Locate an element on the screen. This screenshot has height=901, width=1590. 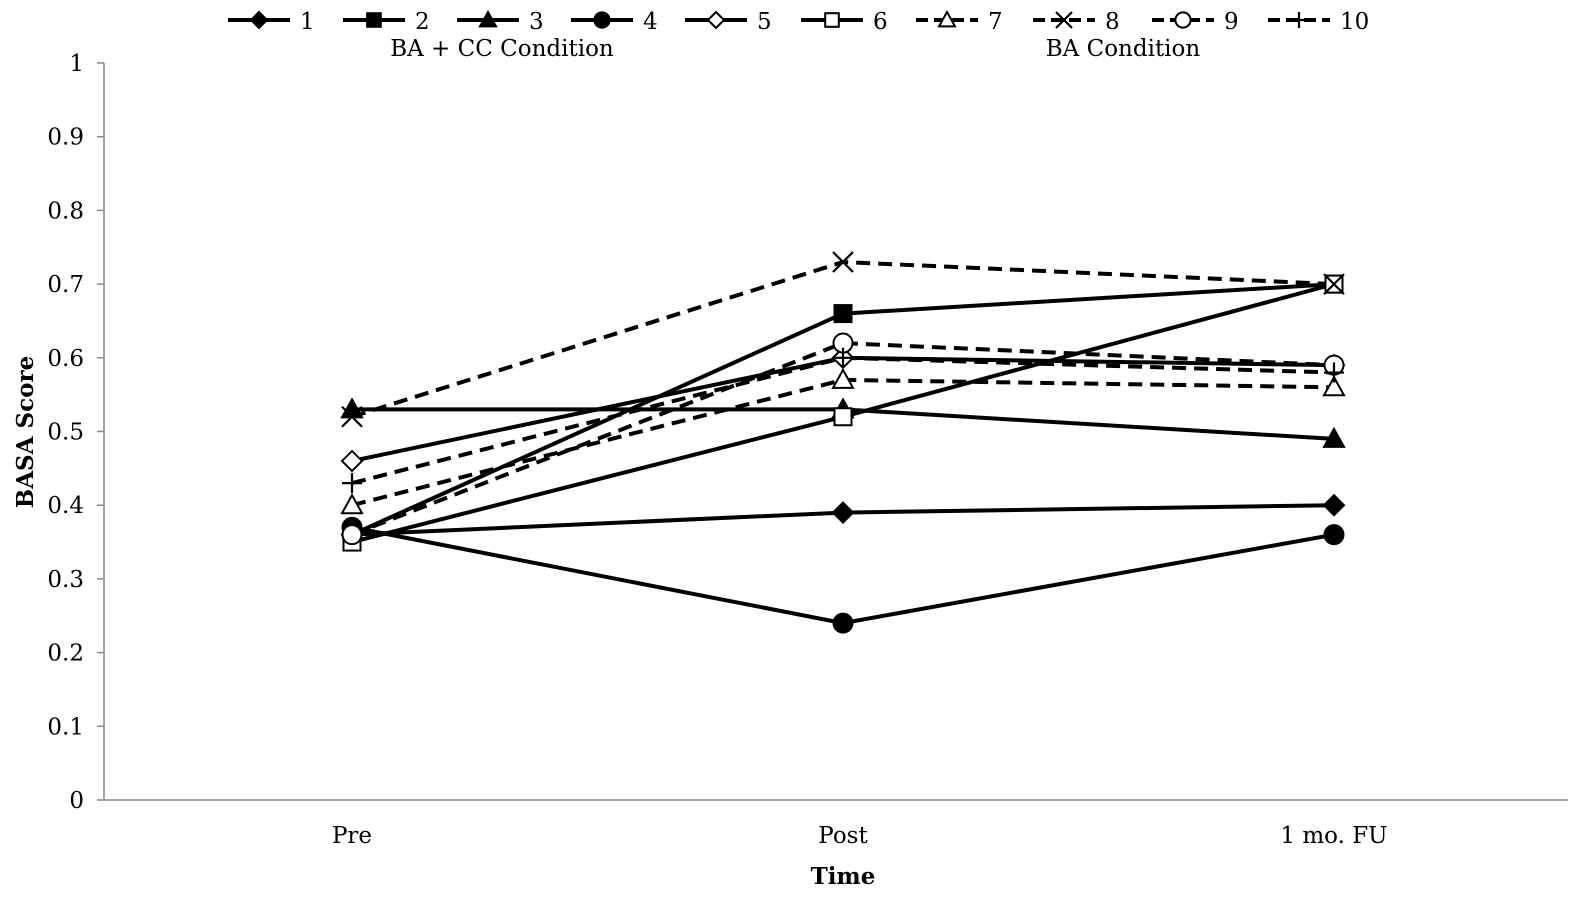
legend-label: 10 is located at coordinates (1354, 22).